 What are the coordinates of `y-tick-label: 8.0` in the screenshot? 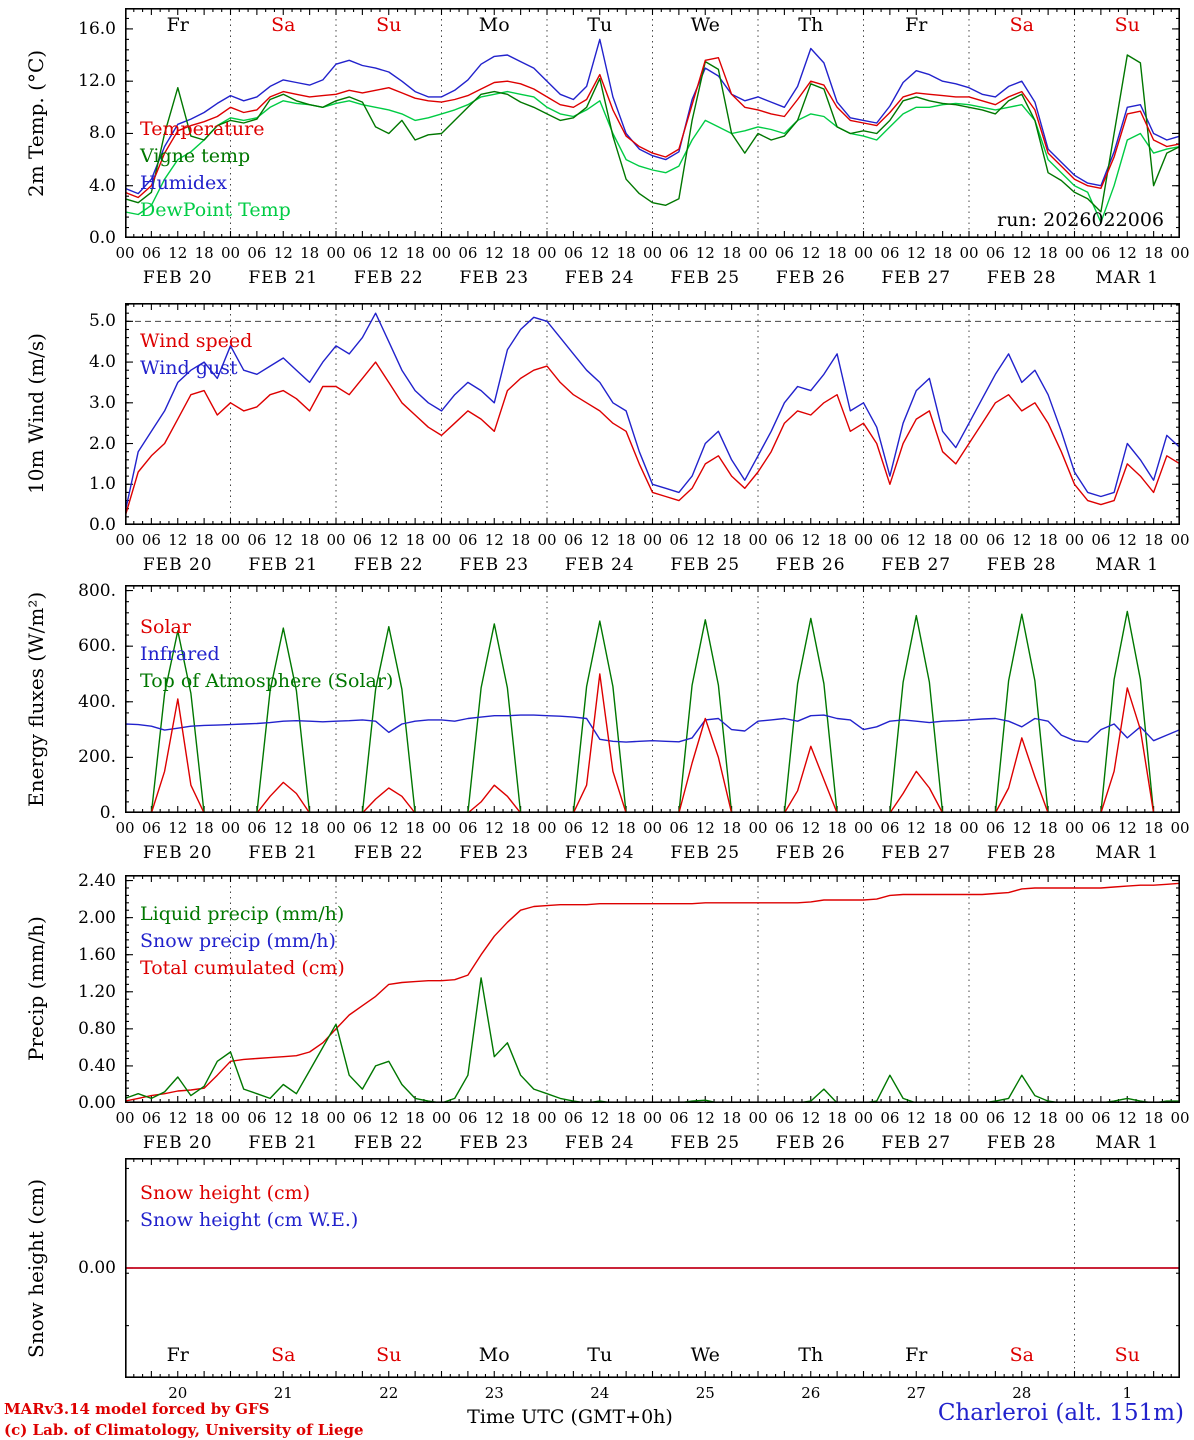 It's located at (102, 133).